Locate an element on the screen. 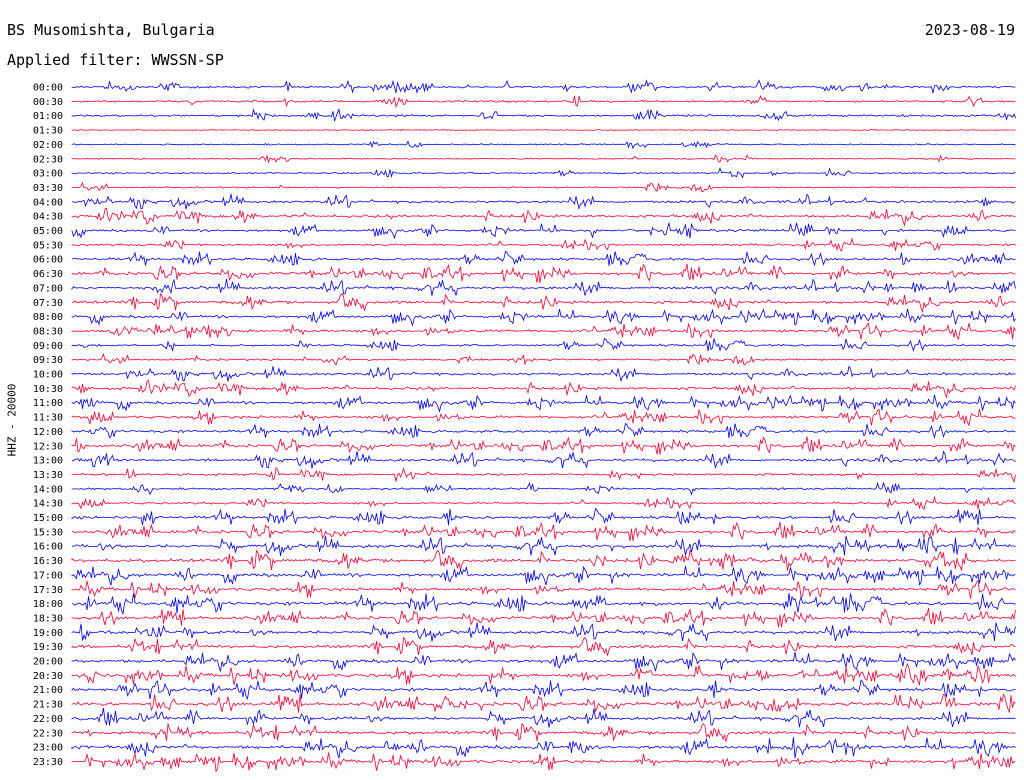 Image resolution: width=1024 pixels, height=780 pixels. time-tick-label: 04:00 is located at coordinates (48, 202).